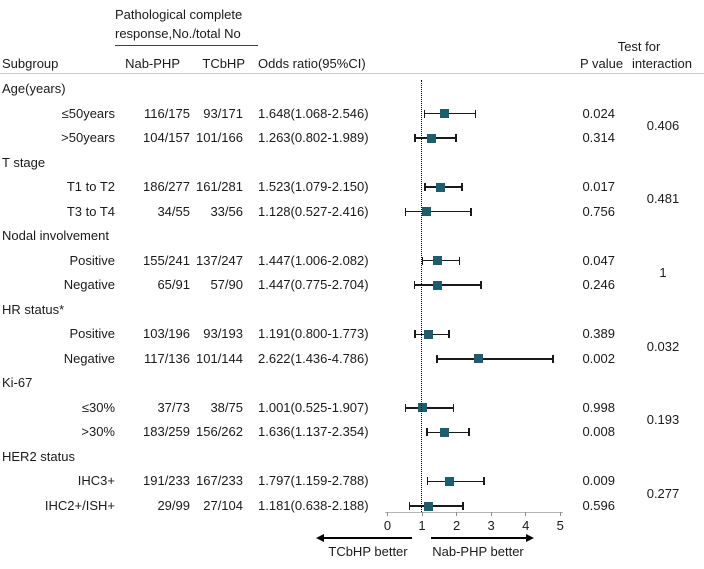 The width and height of the screenshot is (704, 569). Describe the element at coordinates (367, 538) in the screenshot. I see `left-arrow-line` at that location.